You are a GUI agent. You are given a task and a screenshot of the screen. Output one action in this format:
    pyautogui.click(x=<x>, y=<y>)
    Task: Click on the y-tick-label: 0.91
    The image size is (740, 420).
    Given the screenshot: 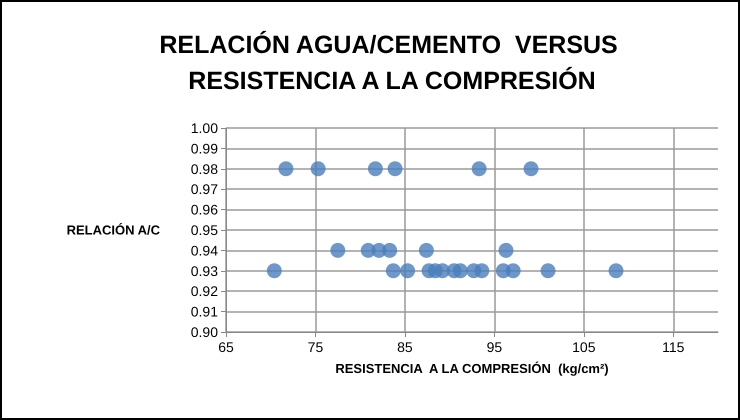 What is the action you would take?
    pyautogui.click(x=204, y=312)
    